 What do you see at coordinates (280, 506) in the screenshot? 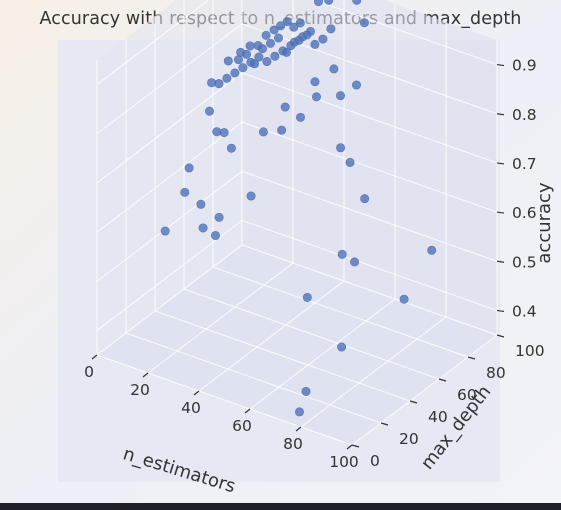
I see `window-bottom-edge` at bounding box center [280, 506].